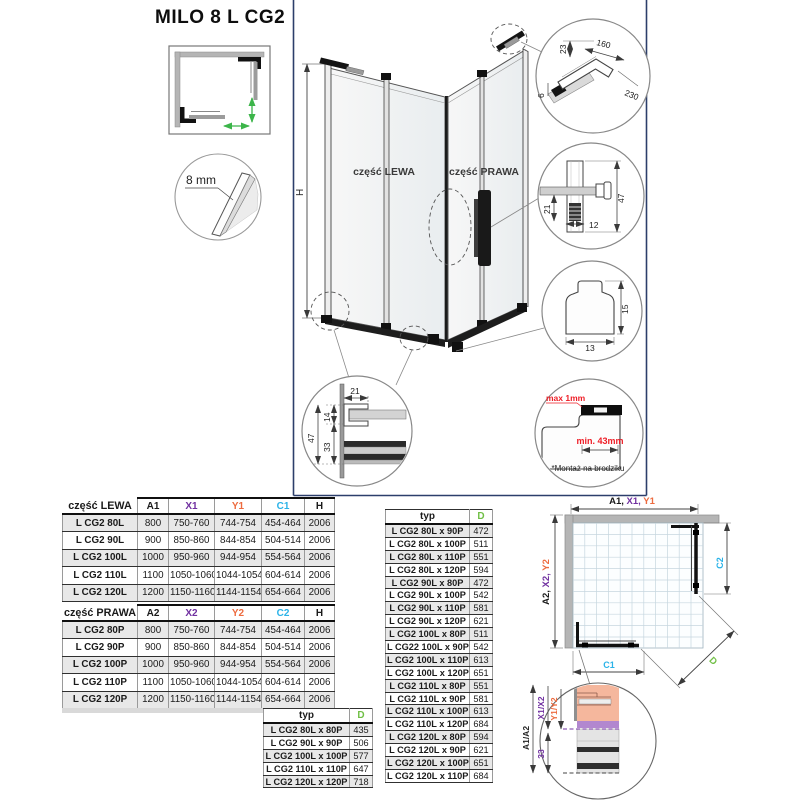 The width and height of the screenshot is (800, 800). What do you see at coordinates (484, 172) in the screenshot?
I see `part-label-right: część PRAWA` at bounding box center [484, 172].